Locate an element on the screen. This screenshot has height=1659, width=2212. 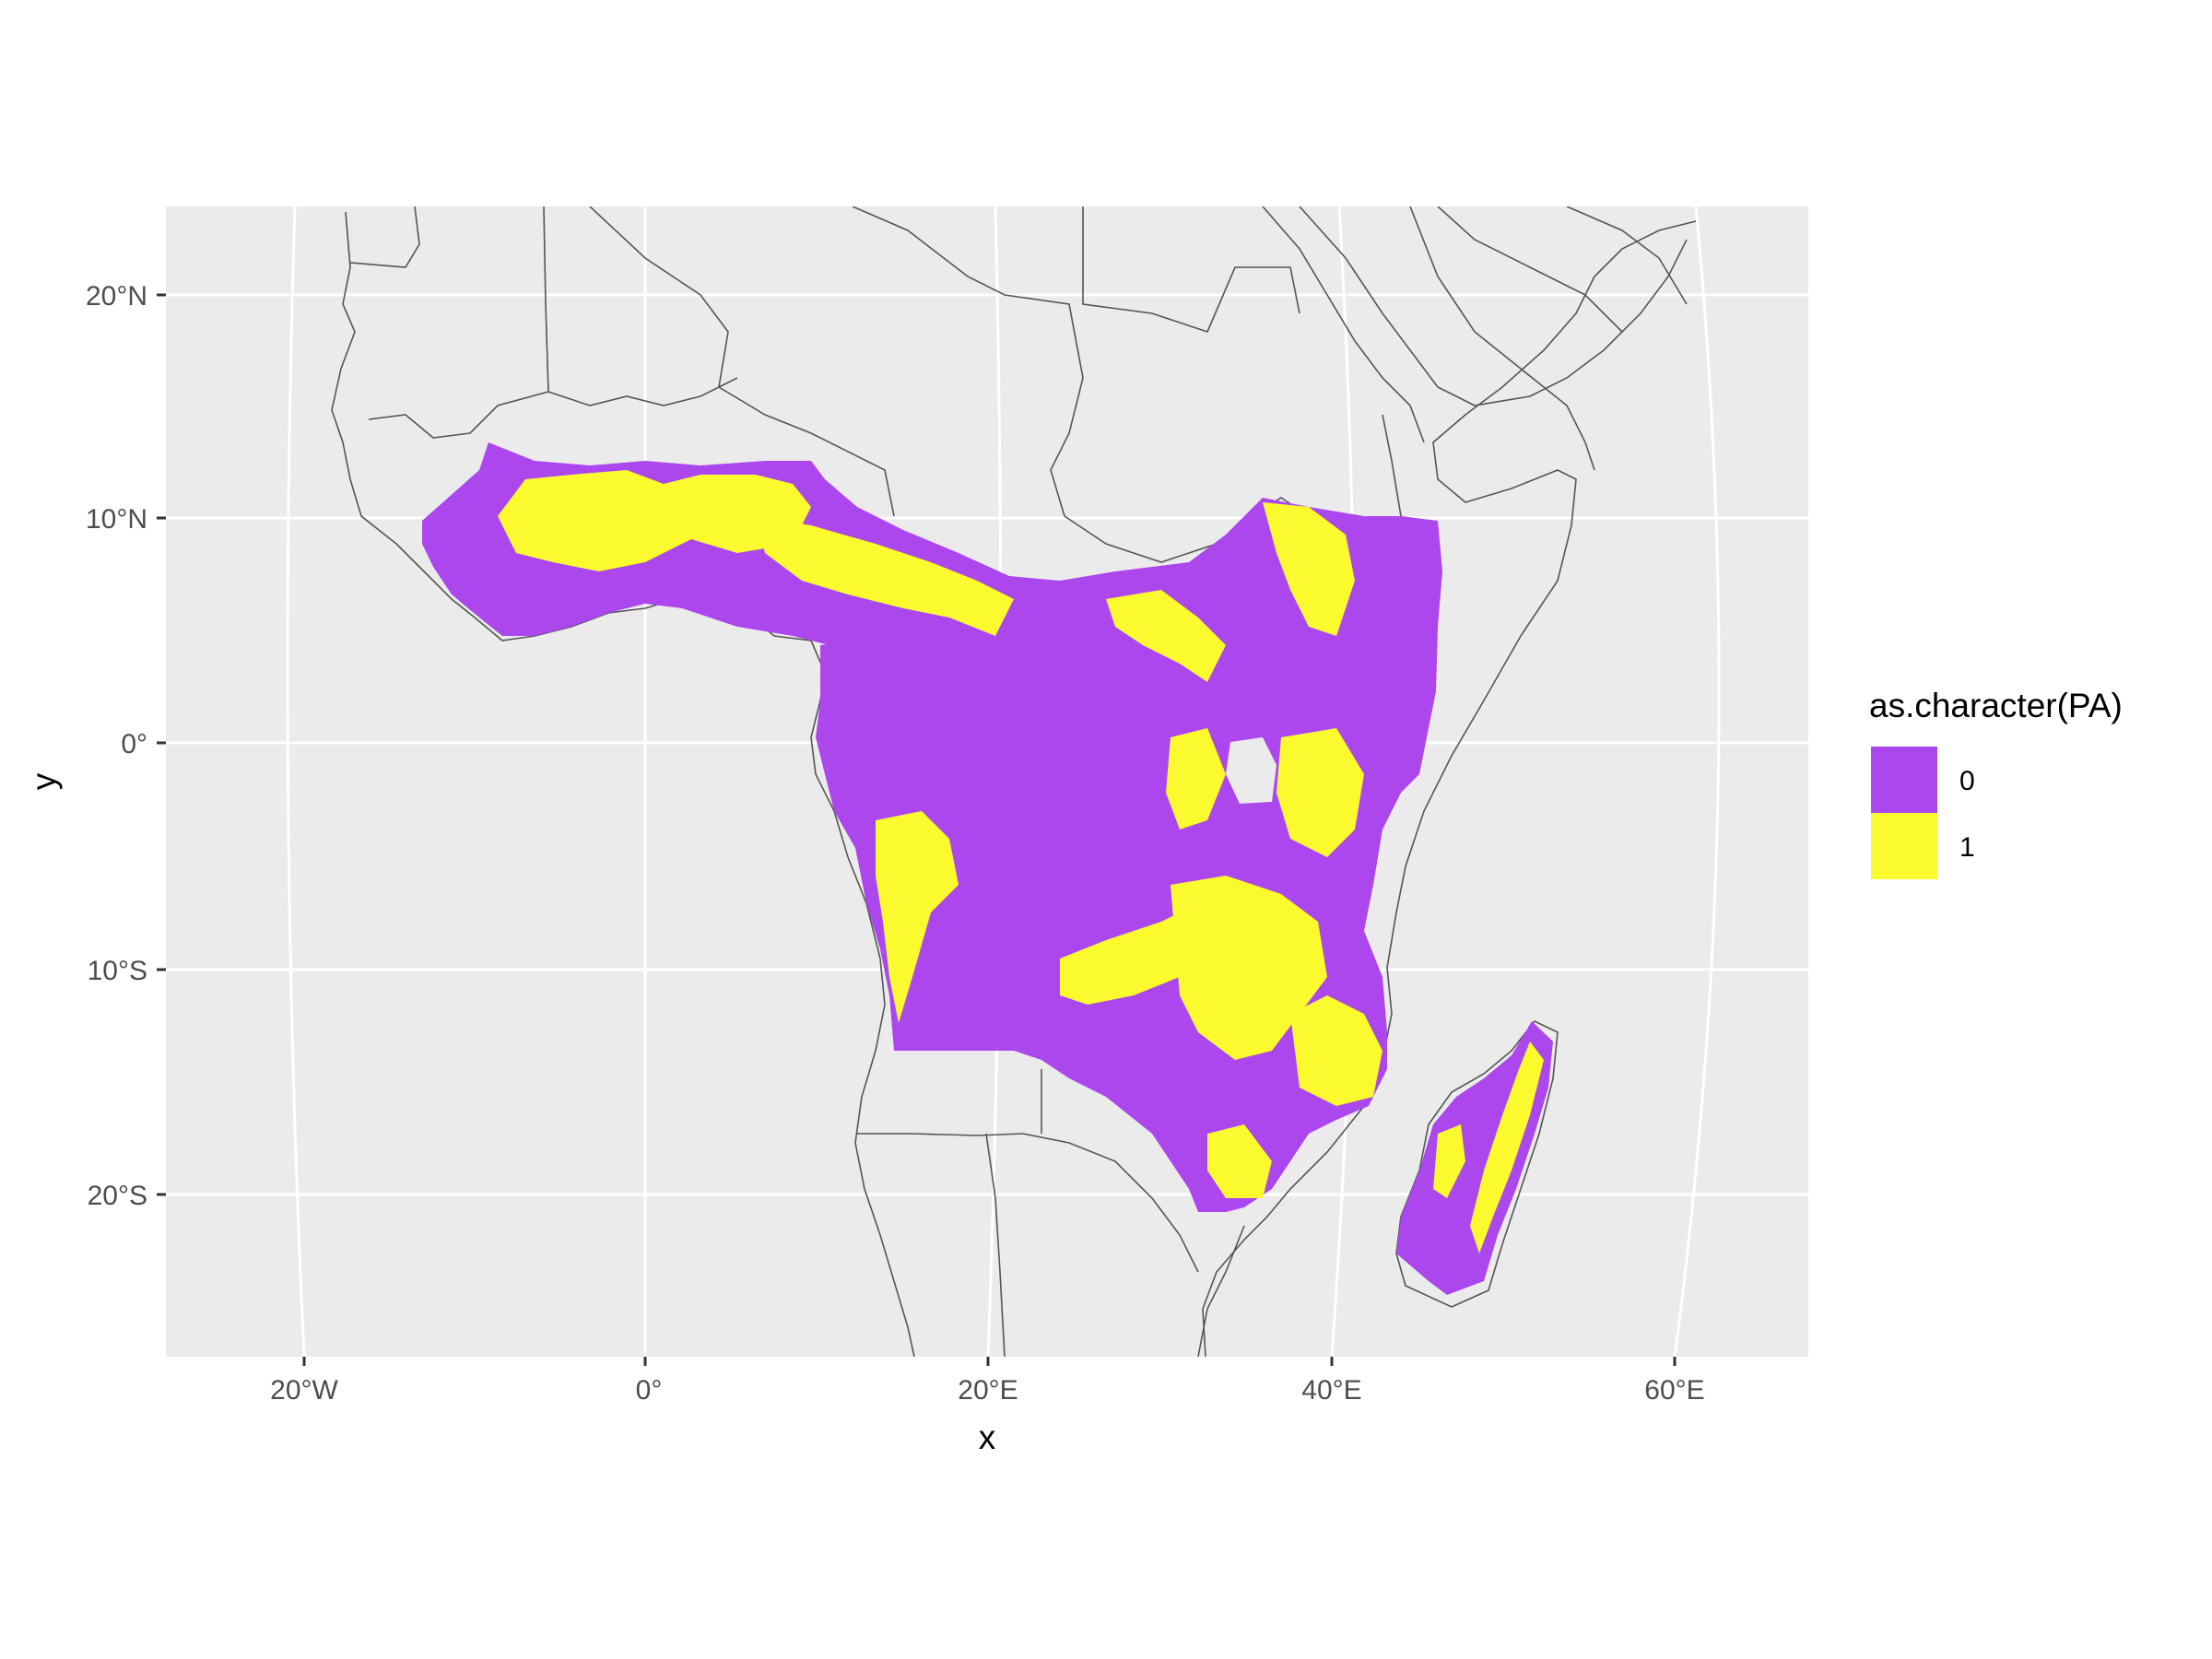
lake-victoria-gap is located at coordinates (1251, 770).